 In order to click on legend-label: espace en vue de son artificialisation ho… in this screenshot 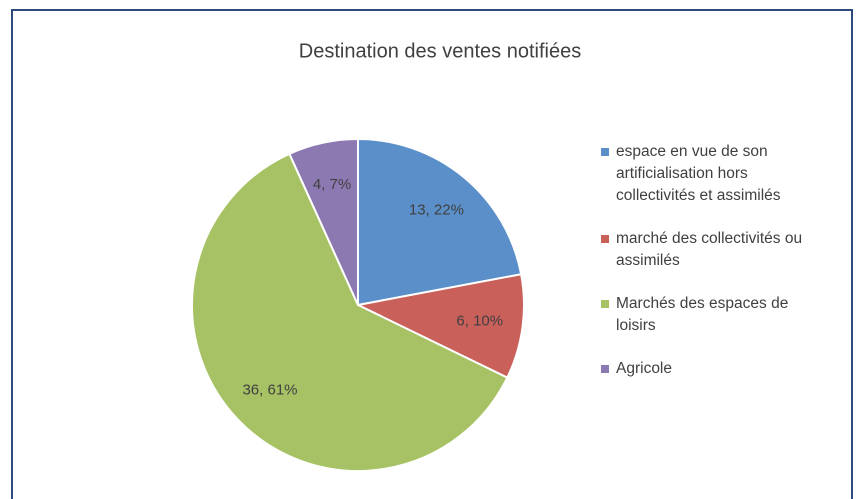, I will do `click(698, 173)`.